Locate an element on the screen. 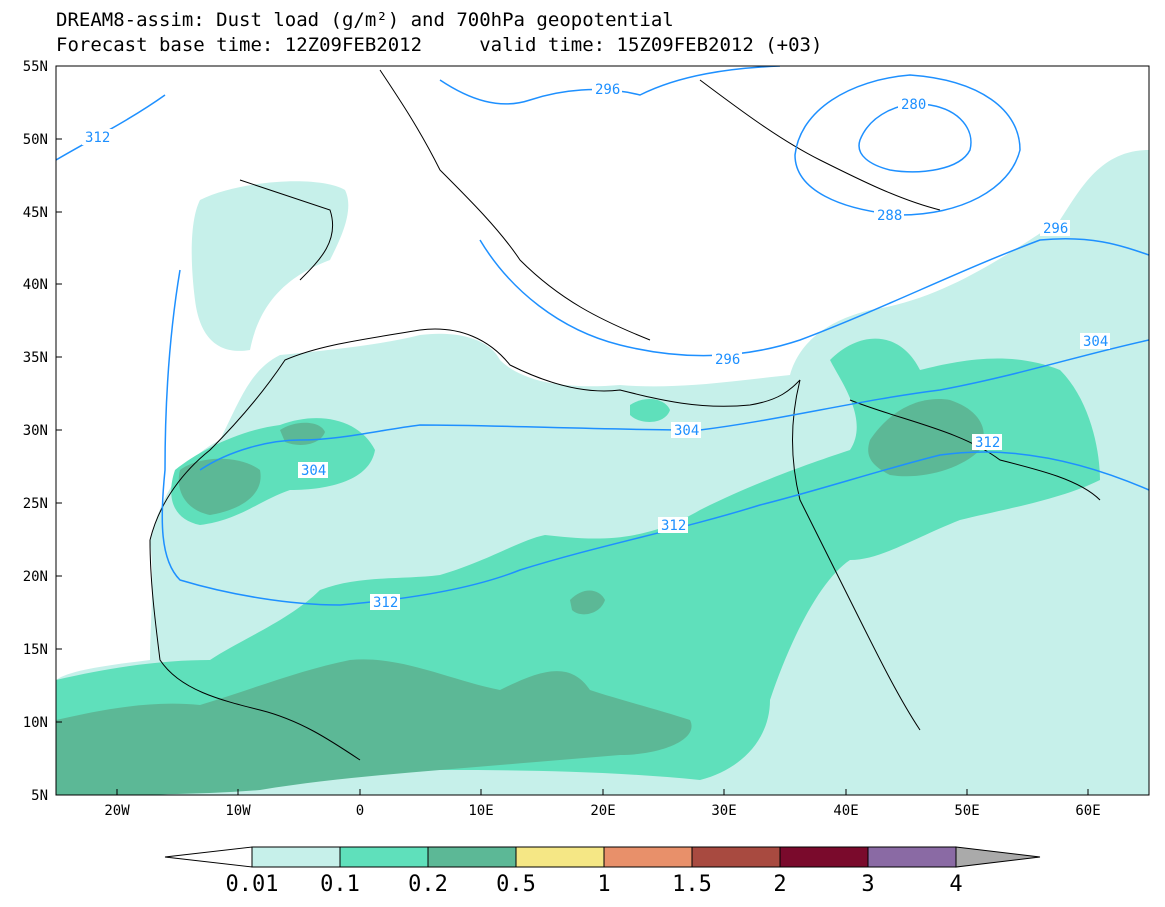 The width and height of the screenshot is (1165, 907). lon-label: 20E is located at coordinates (602, 811).